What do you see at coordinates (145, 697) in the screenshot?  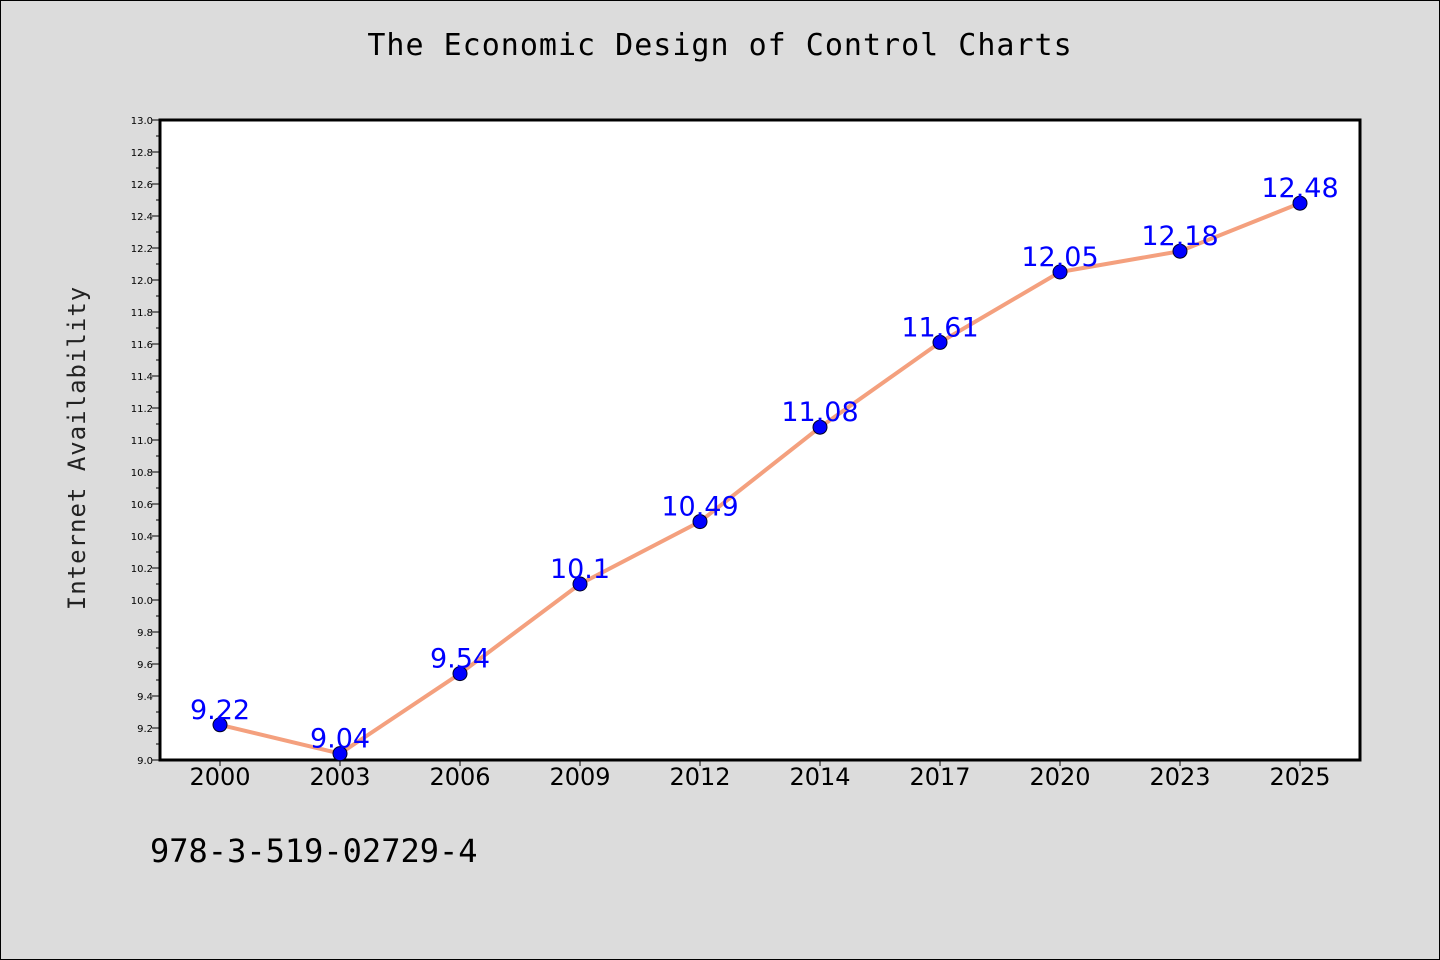 I see `y-tick-label: 9.4` at bounding box center [145, 697].